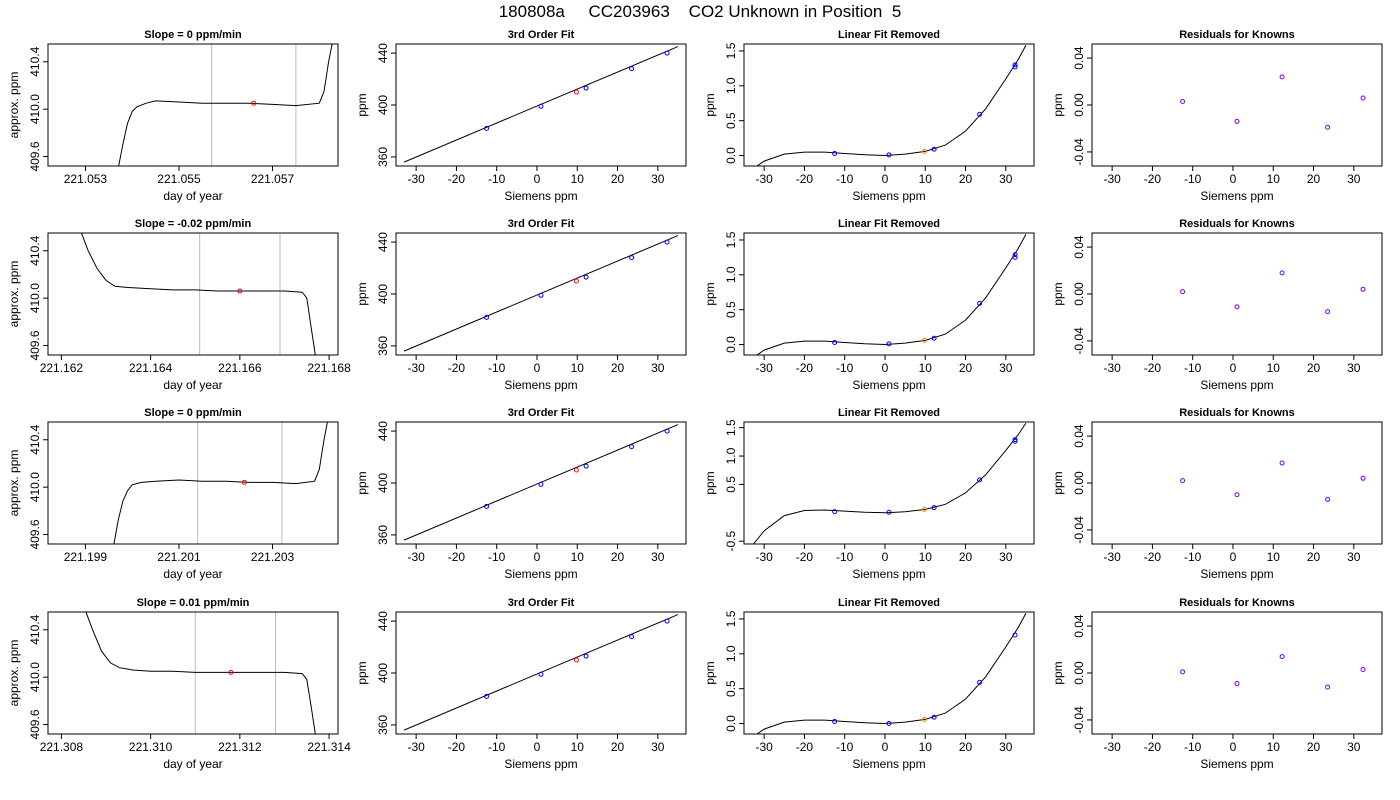 The height and width of the screenshot is (800, 1400). Describe the element at coordinates (541, 224) in the screenshot. I see `c6-title: 3rd Order Fit` at that location.